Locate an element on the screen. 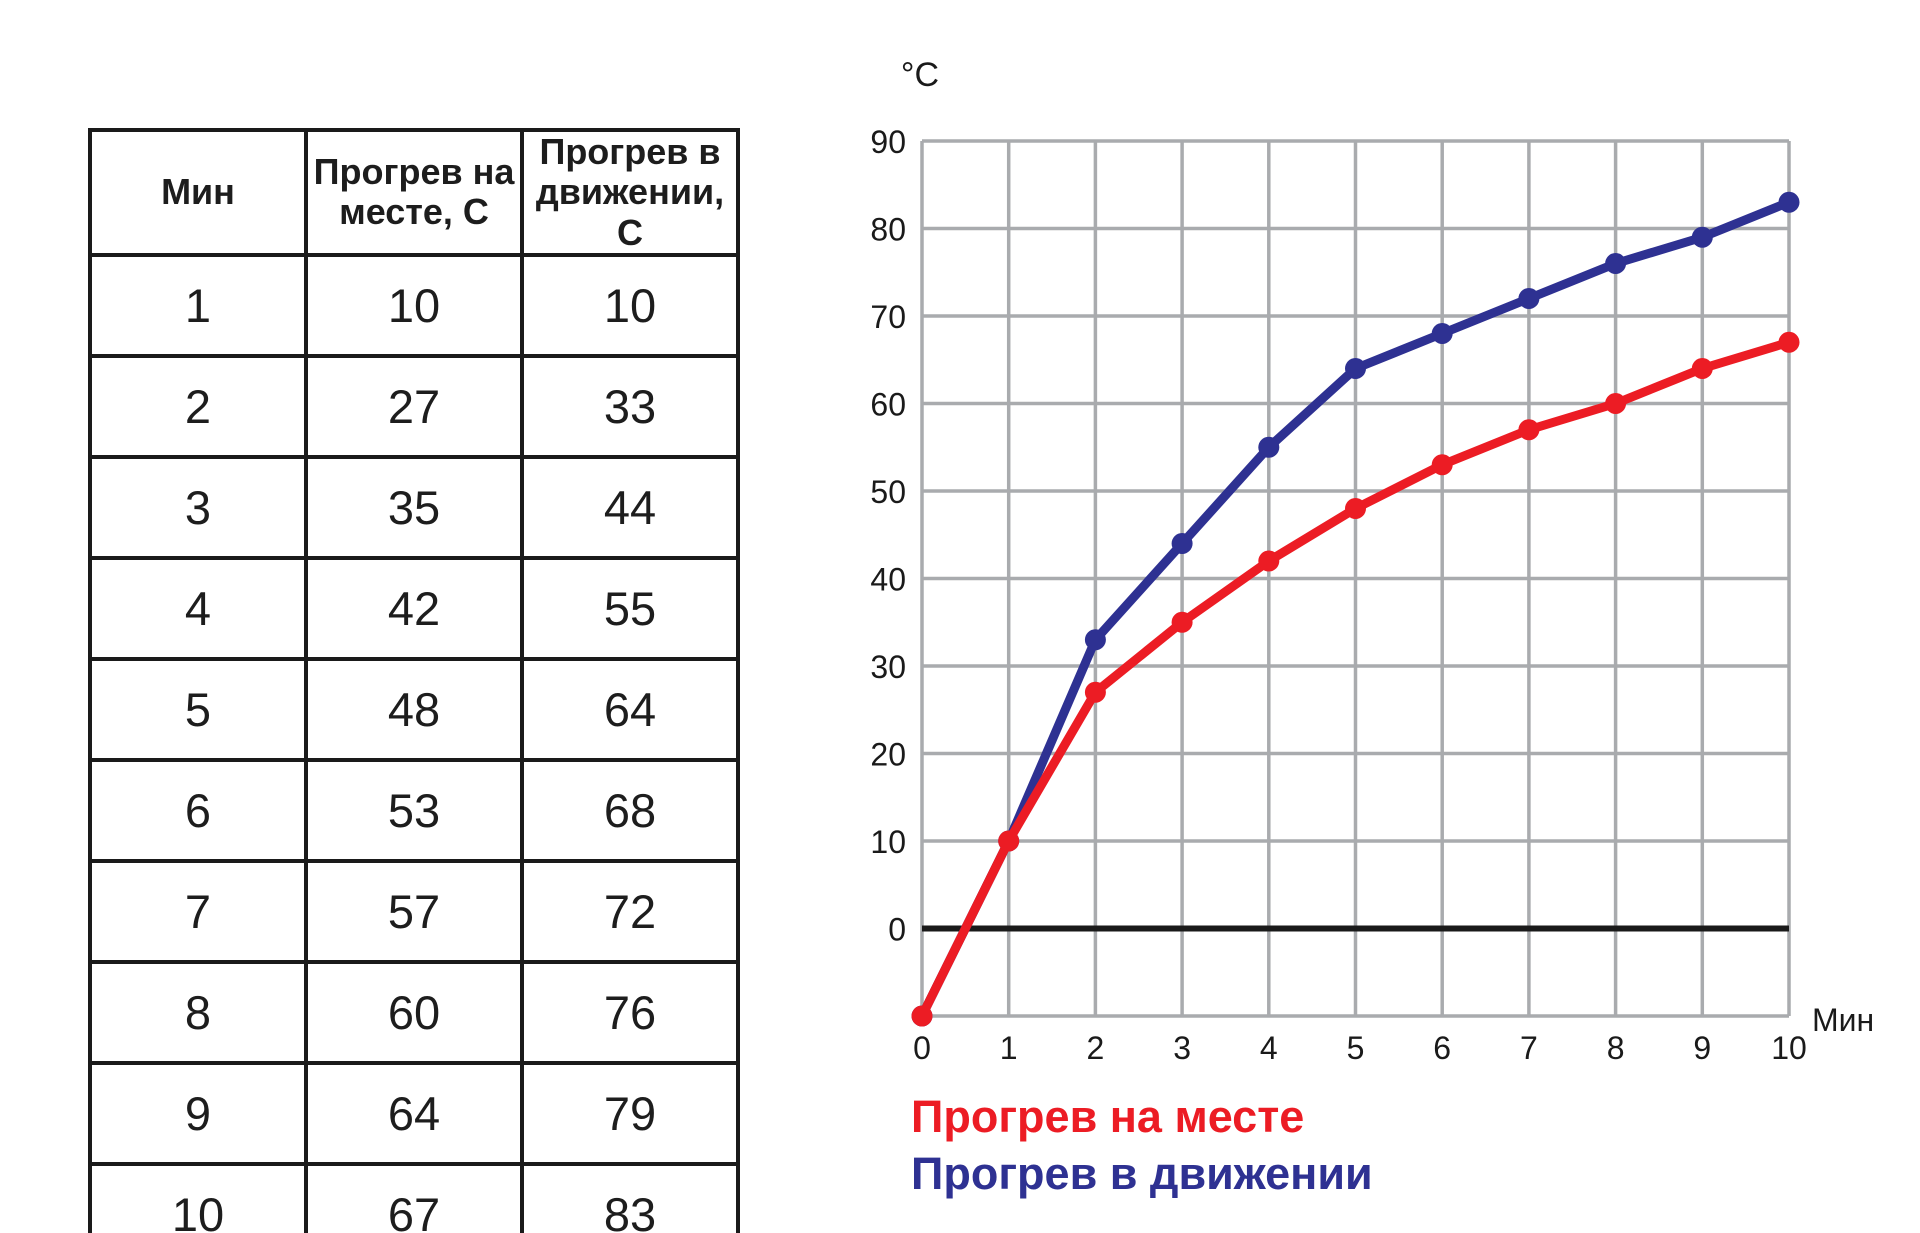 The width and height of the screenshot is (1920, 1233). table-row: 1 10 10 is located at coordinates (414, 305).